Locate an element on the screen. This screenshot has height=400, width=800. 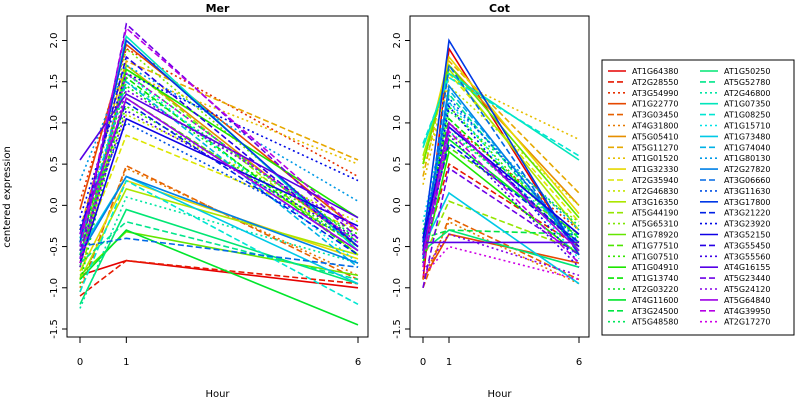
legend-label: AT1G78920 is located at coordinates (655, 235).